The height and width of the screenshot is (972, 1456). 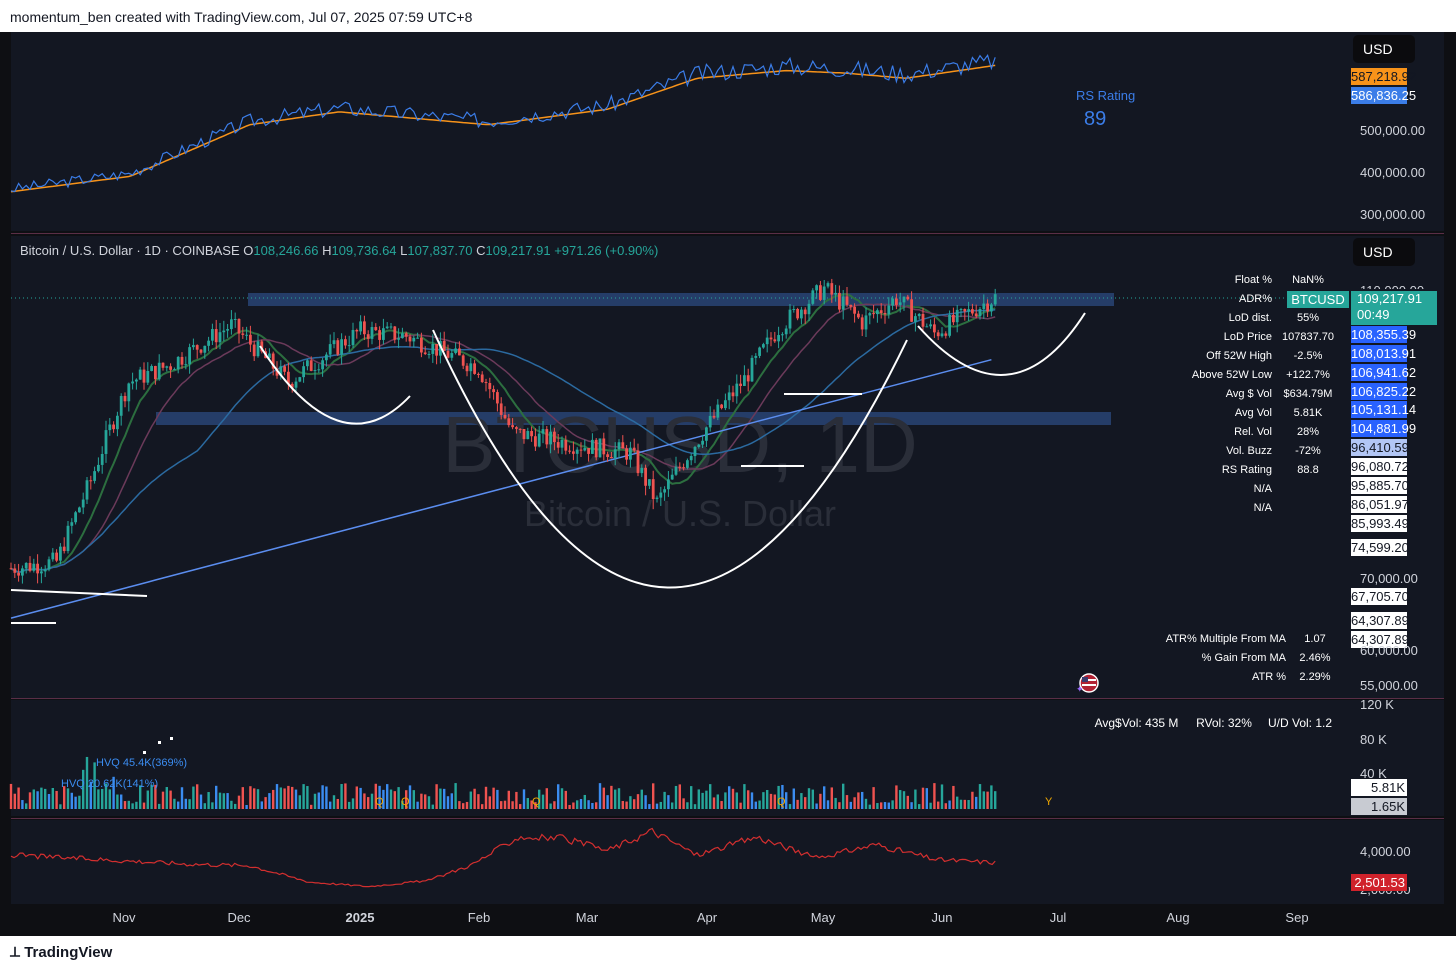 What do you see at coordinates (1308, 280) in the screenshot?
I see `stats-value: NaN%` at bounding box center [1308, 280].